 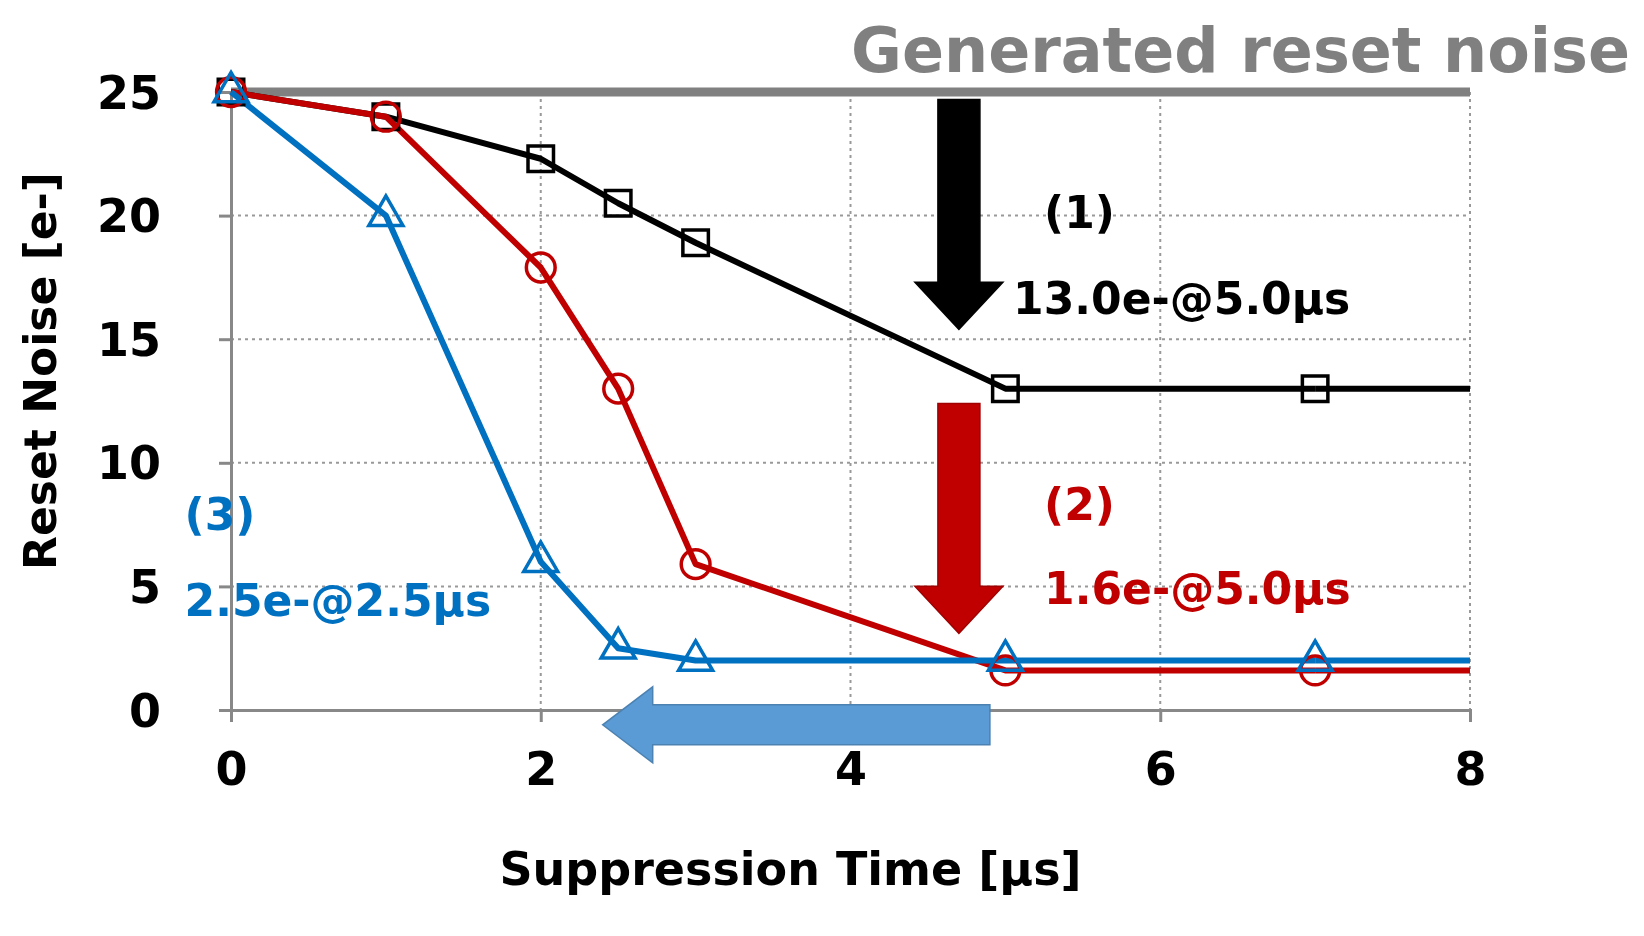 What do you see at coordinates (1079, 504) in the screenshot?
I see `annotation: (2)` at bounding box center [1079, 504].